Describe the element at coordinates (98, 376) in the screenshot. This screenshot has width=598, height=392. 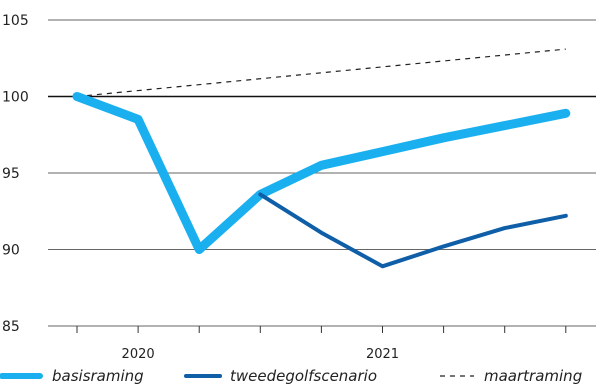
I see `legend-label-basisraming: basisraming` at that location.